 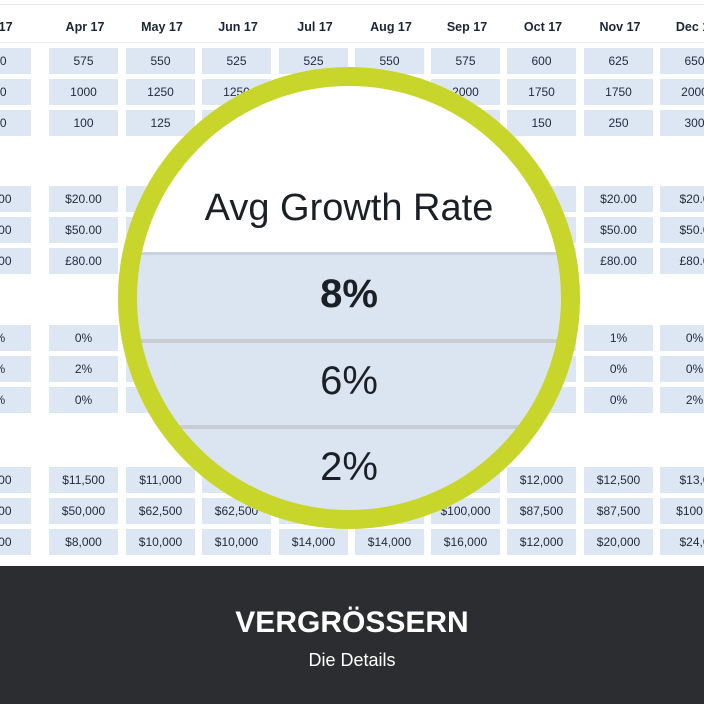 What do you see at coordinates (352, 42) in the screenshot?
I see `header-divider` at bounding box center [352, 42].